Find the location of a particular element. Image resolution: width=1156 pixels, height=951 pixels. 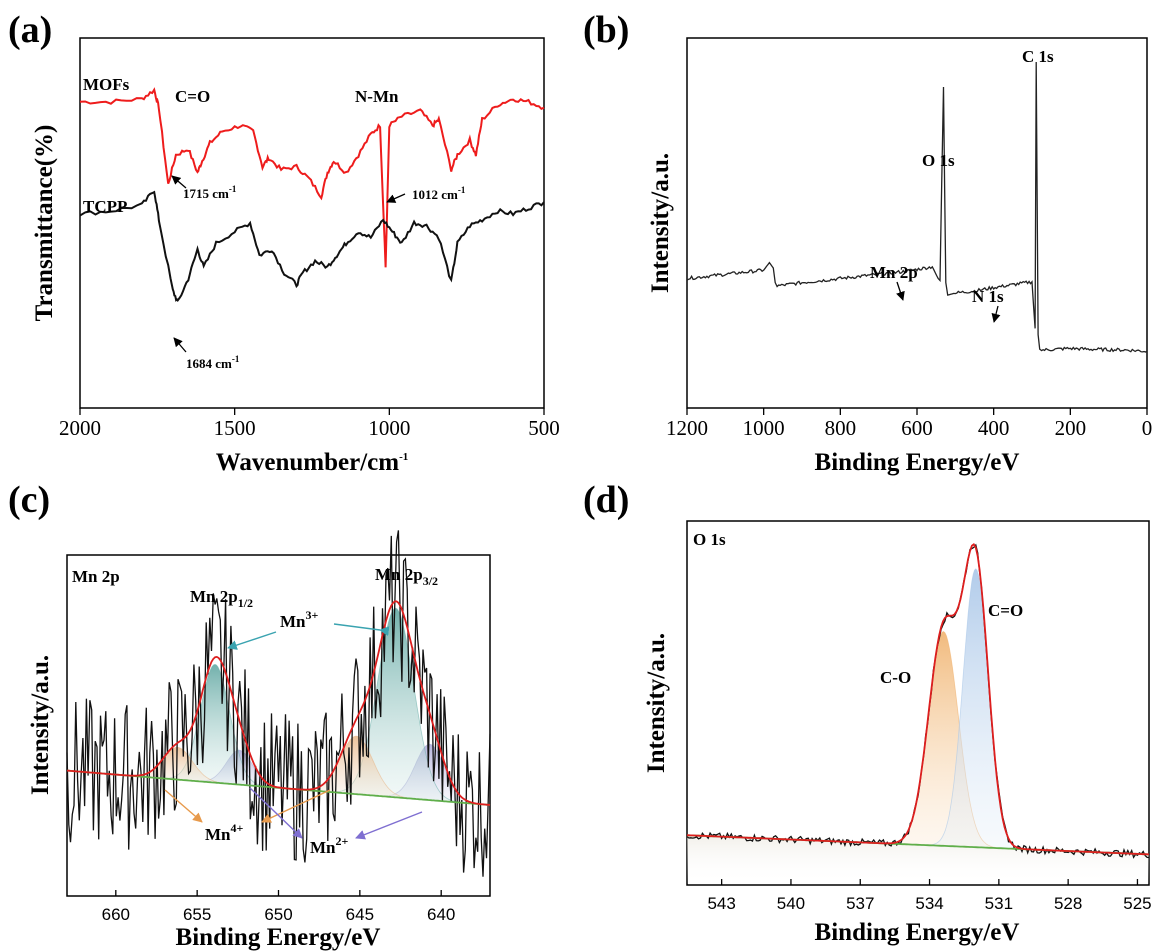

panel-c-xticks: 660 655 650 645 640 is located at coordinates (278, 907).